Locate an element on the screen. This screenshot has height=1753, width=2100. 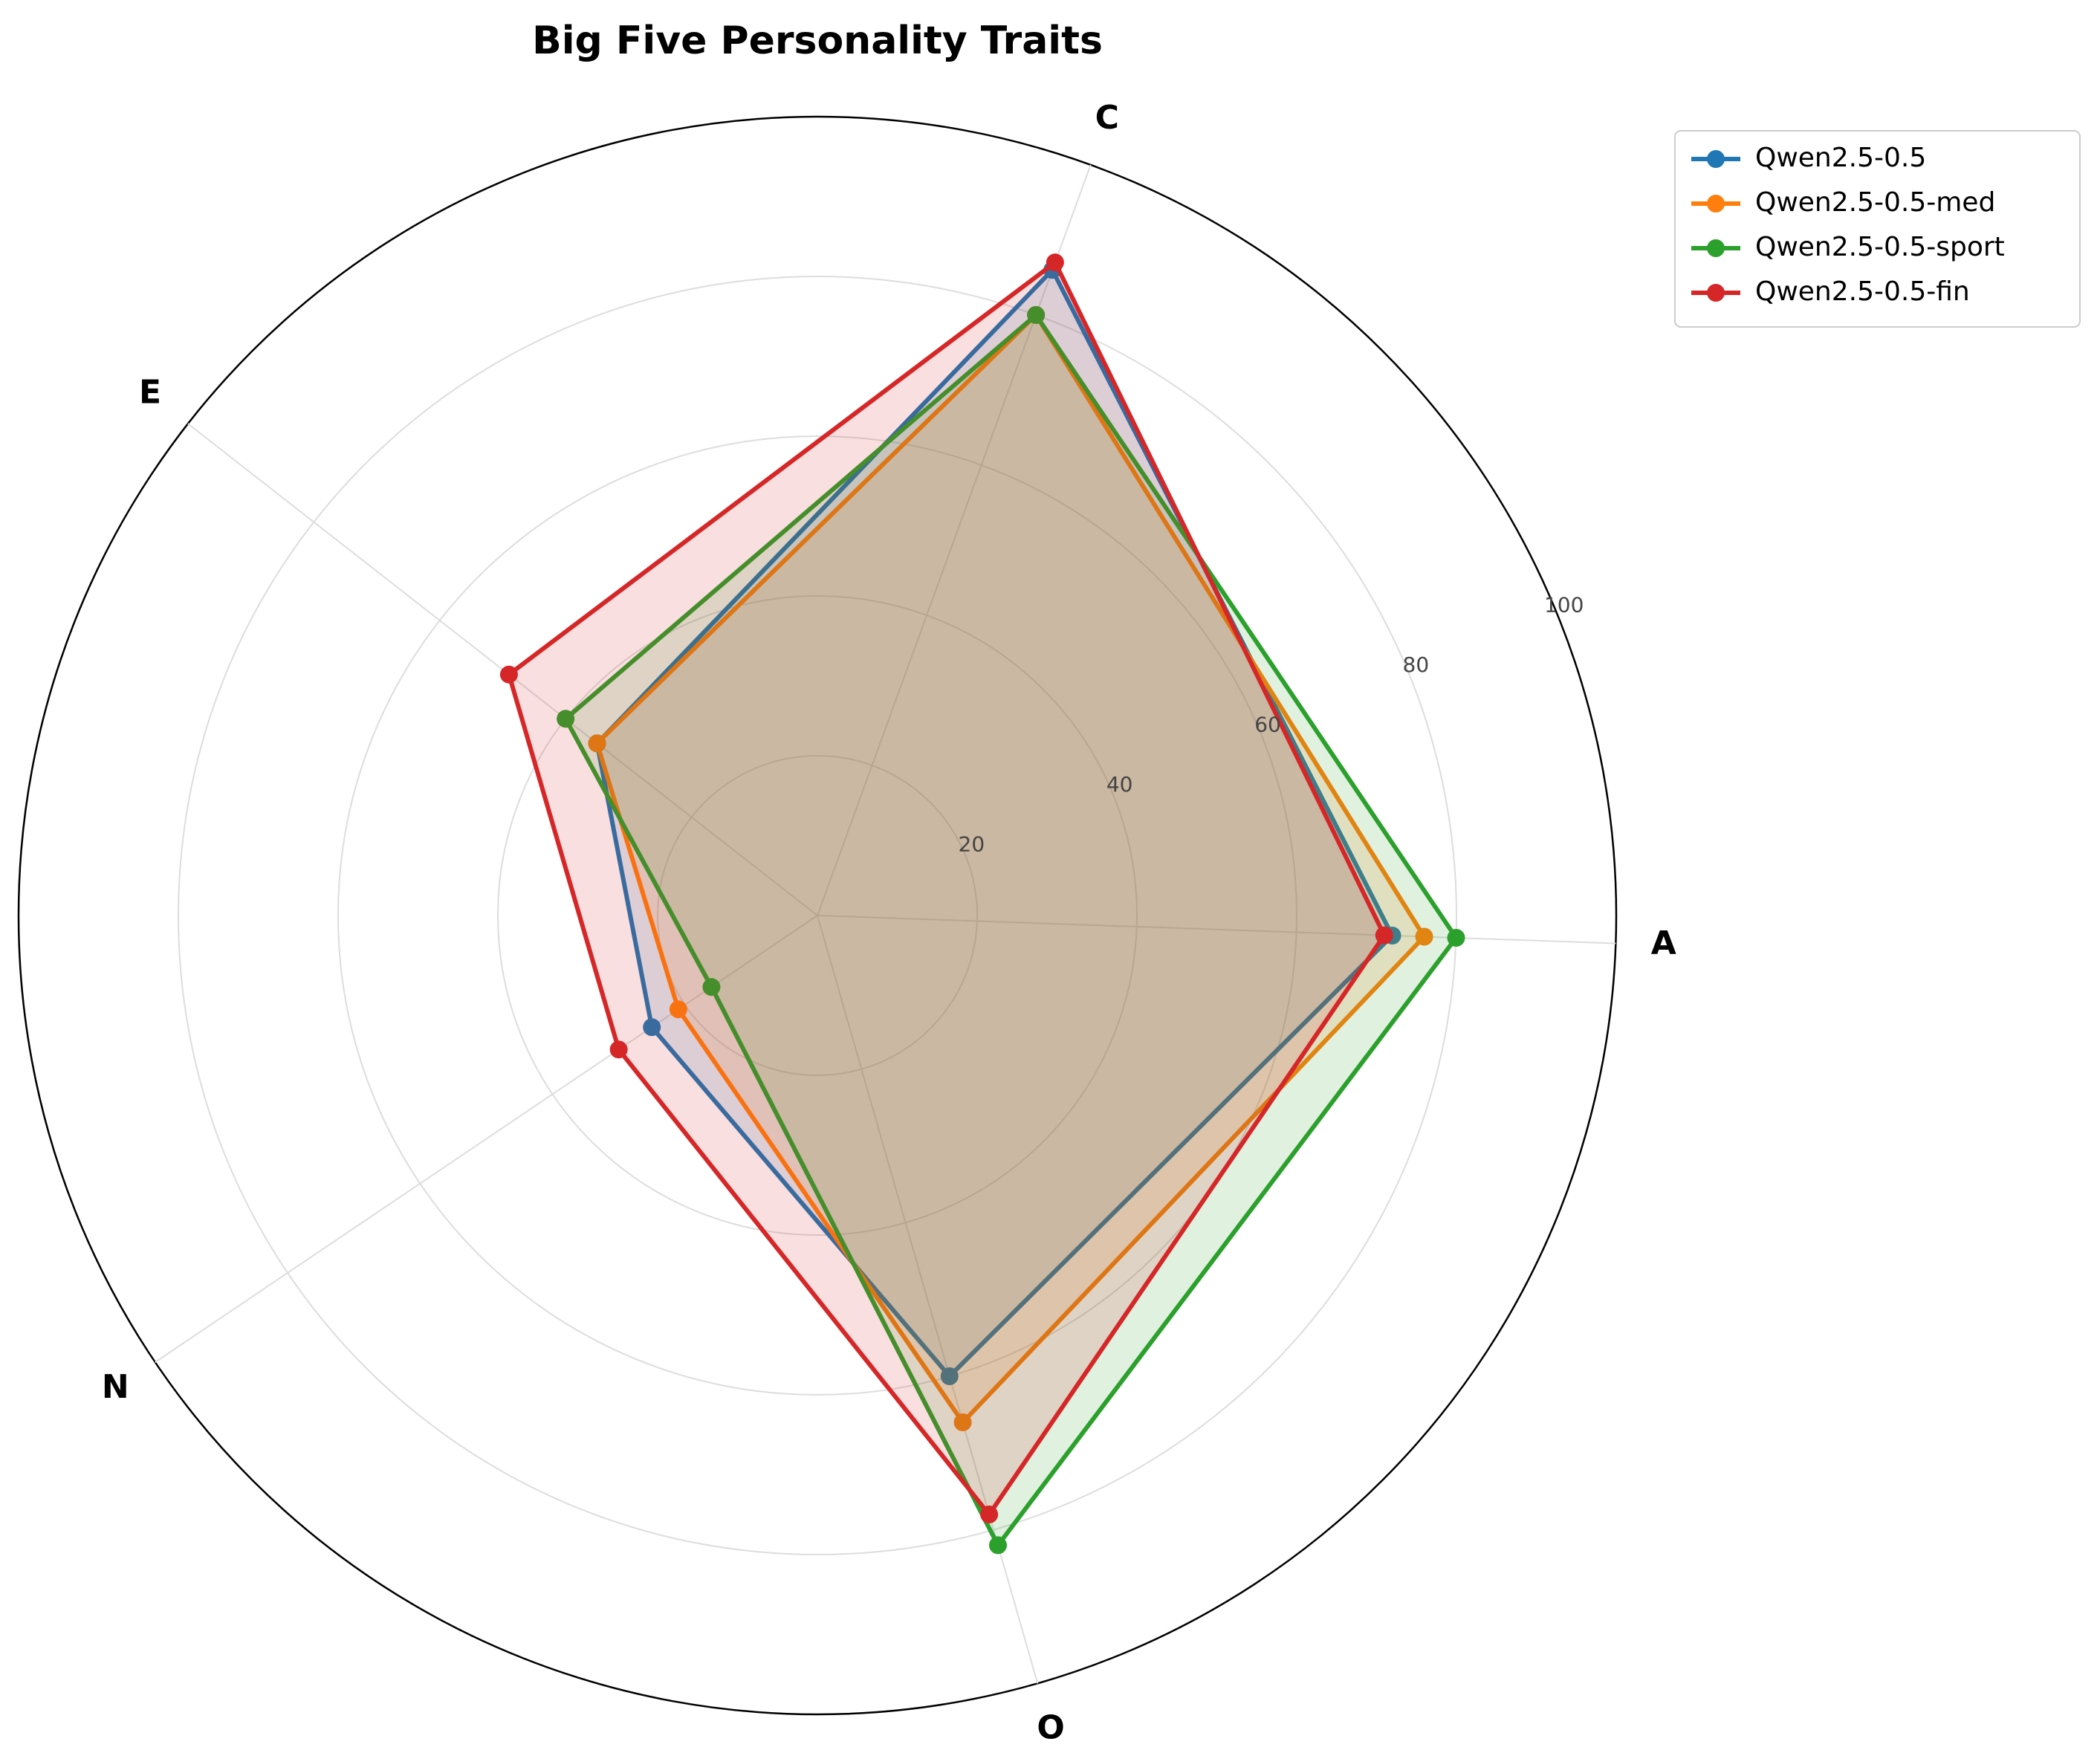
legend-item: Qwen2.5-0.5 is located at coordinates (1808, 158).